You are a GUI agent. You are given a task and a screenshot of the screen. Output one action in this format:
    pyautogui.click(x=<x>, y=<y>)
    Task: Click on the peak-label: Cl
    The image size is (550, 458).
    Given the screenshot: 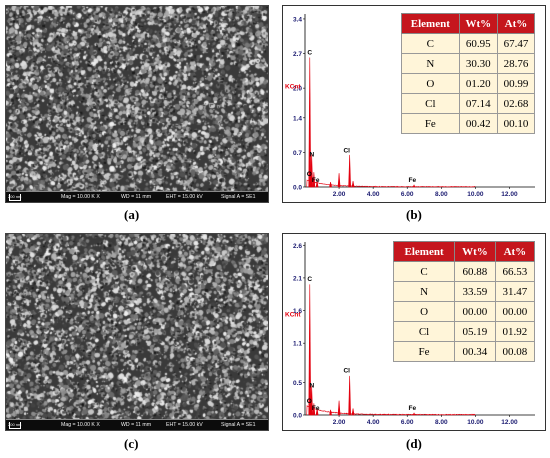 What is the action you would take?
    pyautogui.click(x=346, y=150)
    